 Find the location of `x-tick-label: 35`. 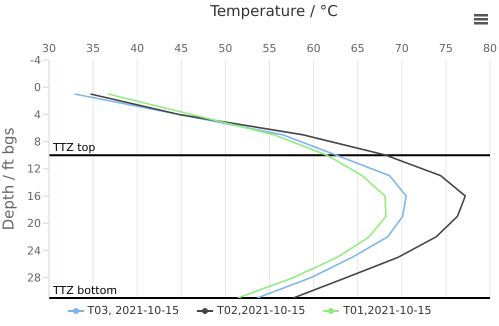

x-tick-label: 35 is located at coordinates (93, 48).